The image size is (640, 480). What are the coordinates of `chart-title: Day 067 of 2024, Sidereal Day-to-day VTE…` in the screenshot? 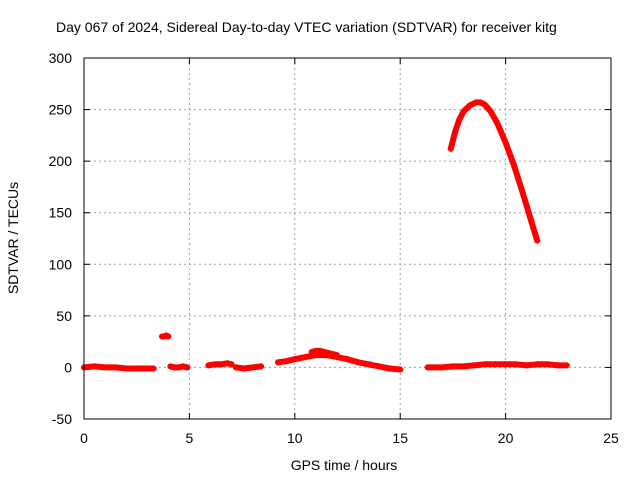 It's located at (306, 27).